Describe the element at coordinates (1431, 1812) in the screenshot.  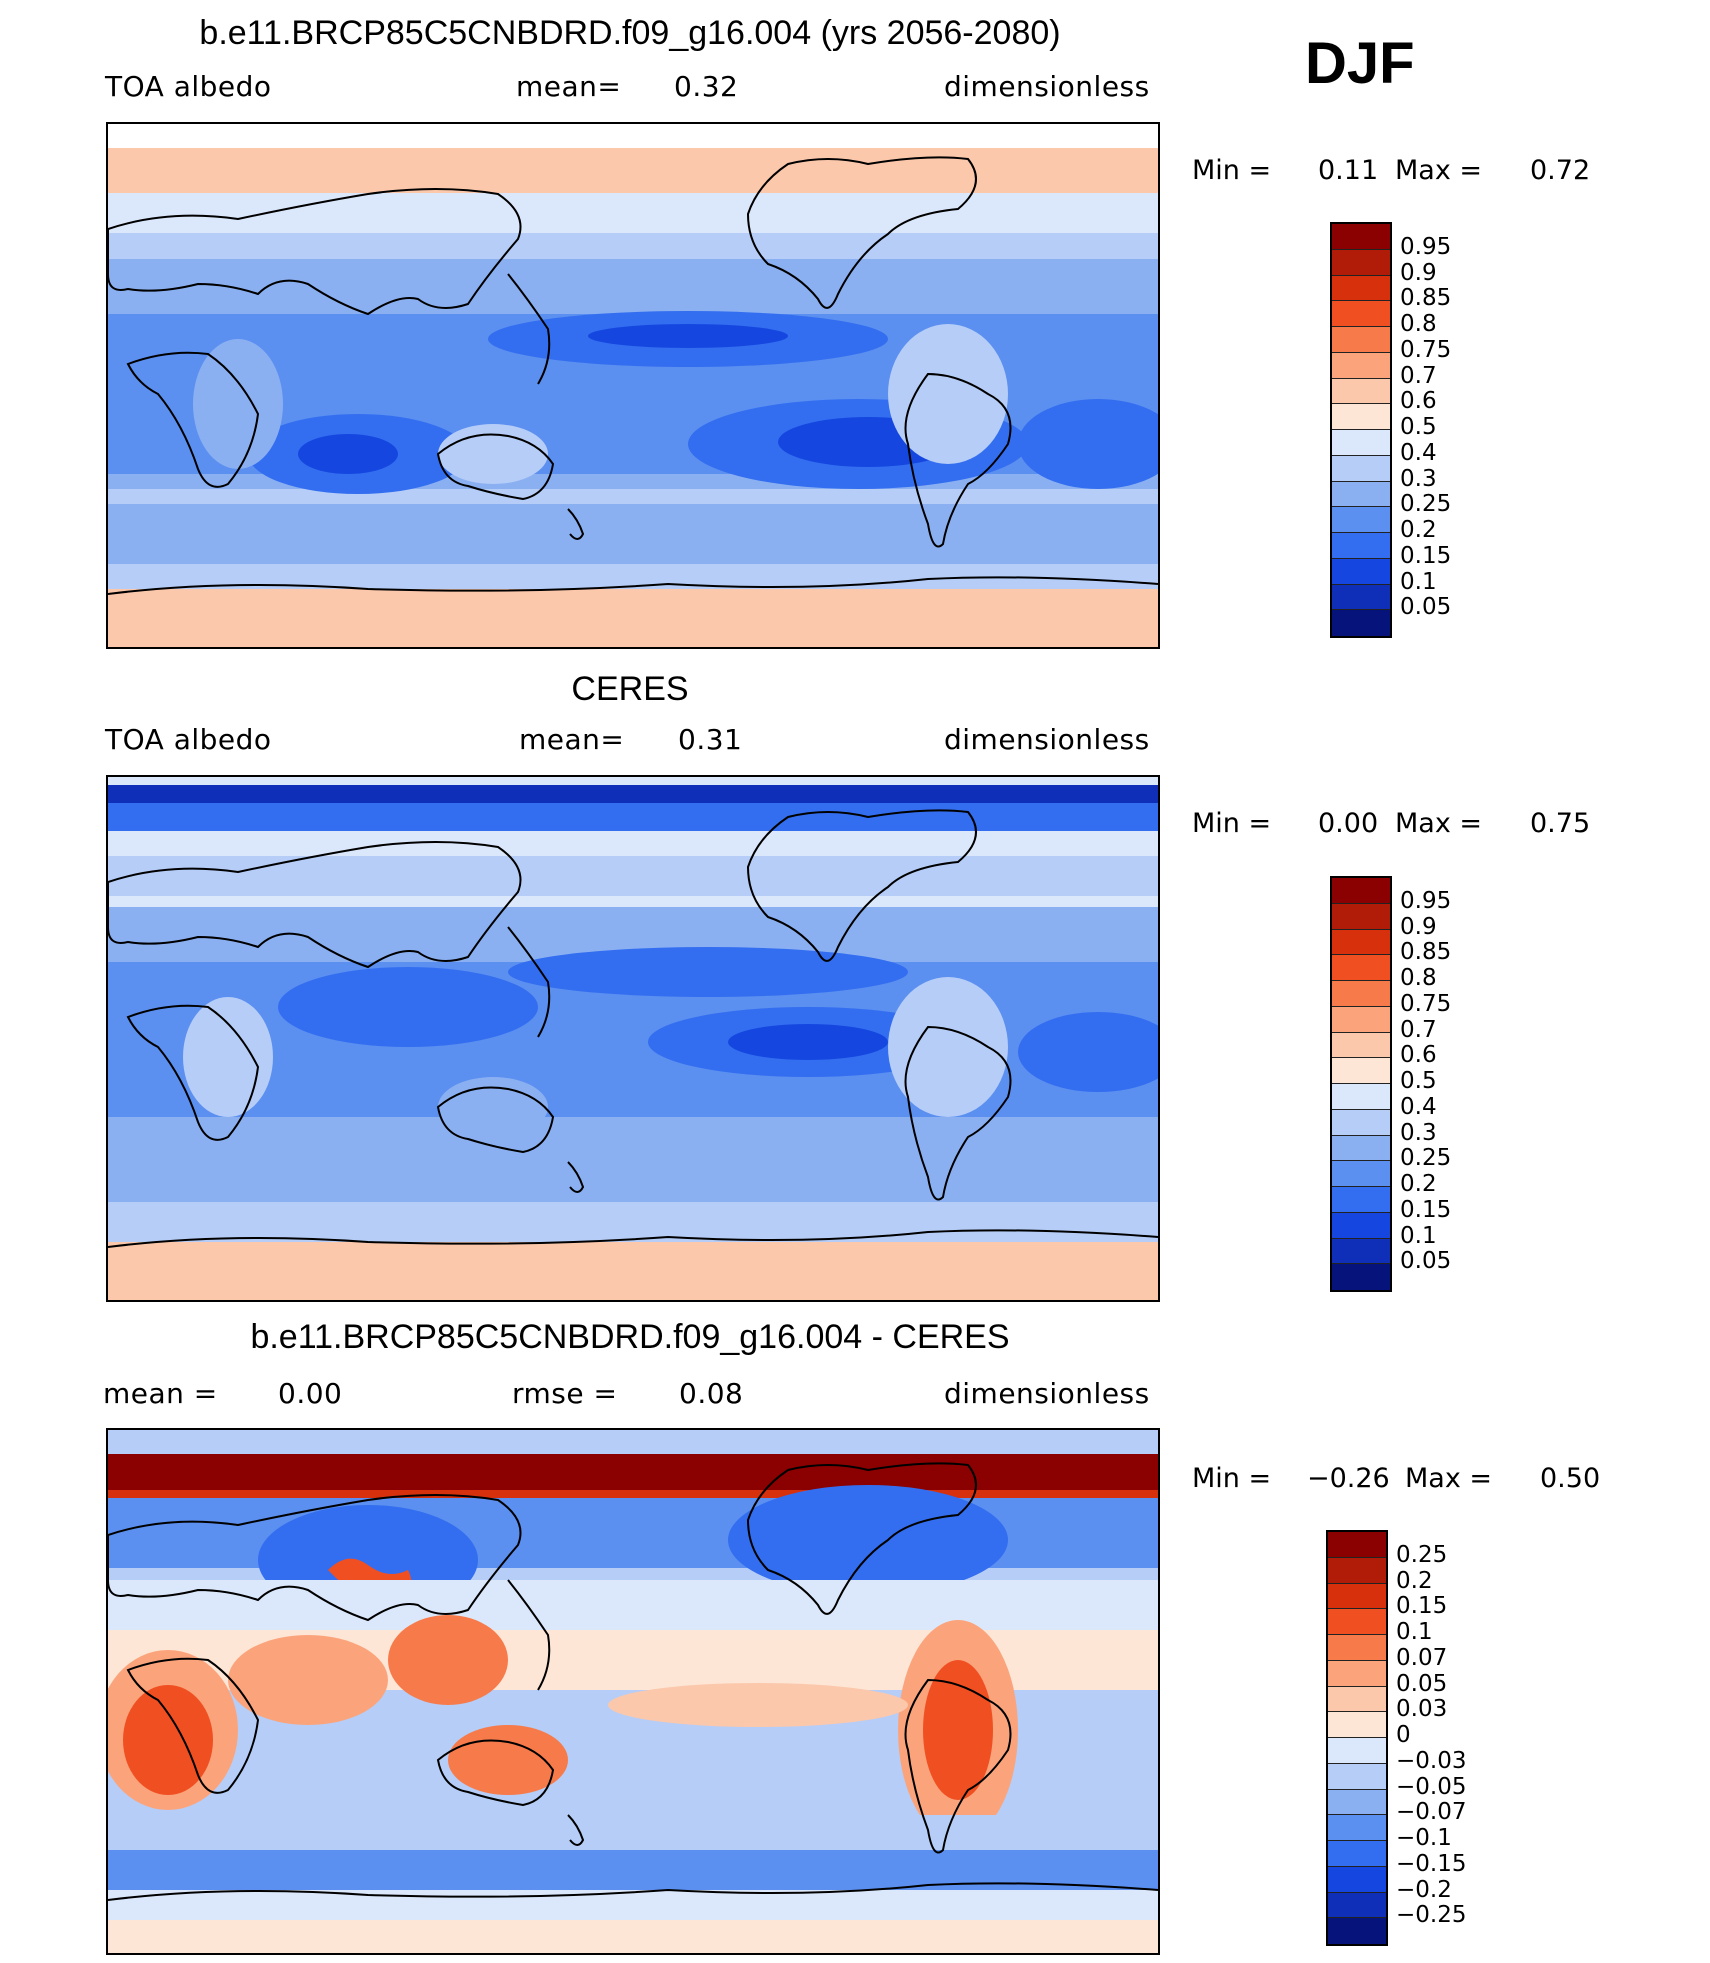
I see `colorbar-tick-label: −0.07` at that location.